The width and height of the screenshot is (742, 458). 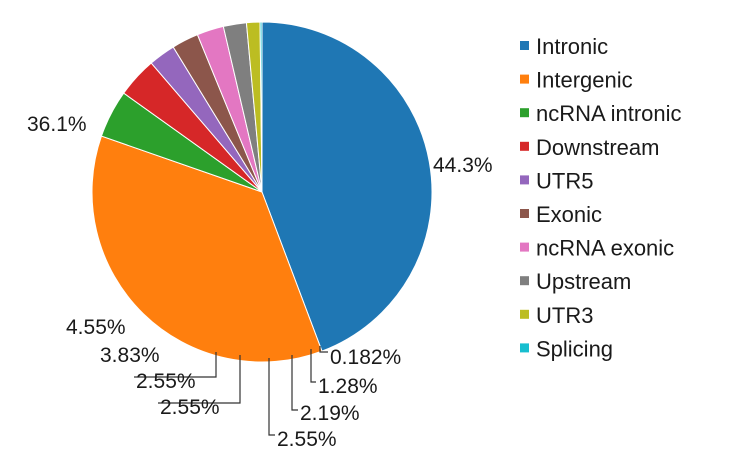 I want to click on legend-item-downstream: Downstream, so click(x=589, y=147).